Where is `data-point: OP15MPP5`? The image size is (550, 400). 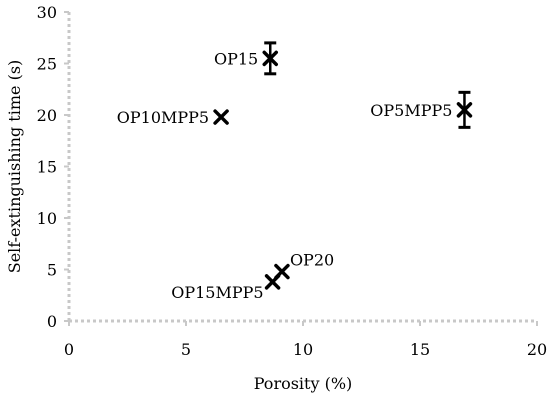
data-point: OP15MPP5 is located at coordinates (226, 288).